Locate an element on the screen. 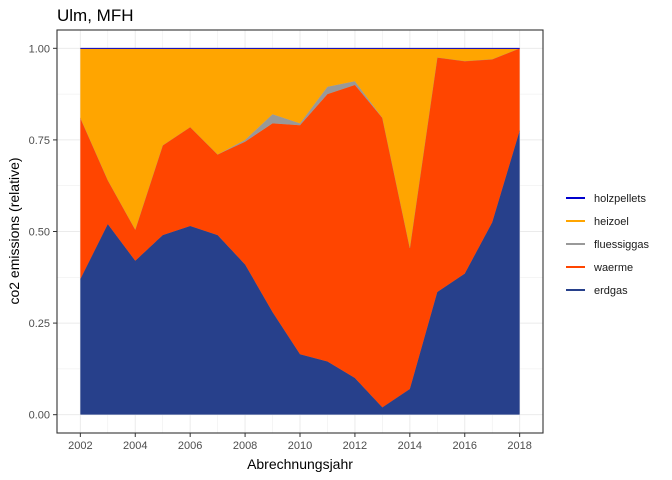 The image size is (672, 480). legend-label: heizoel is located at coordinates (611, 222).